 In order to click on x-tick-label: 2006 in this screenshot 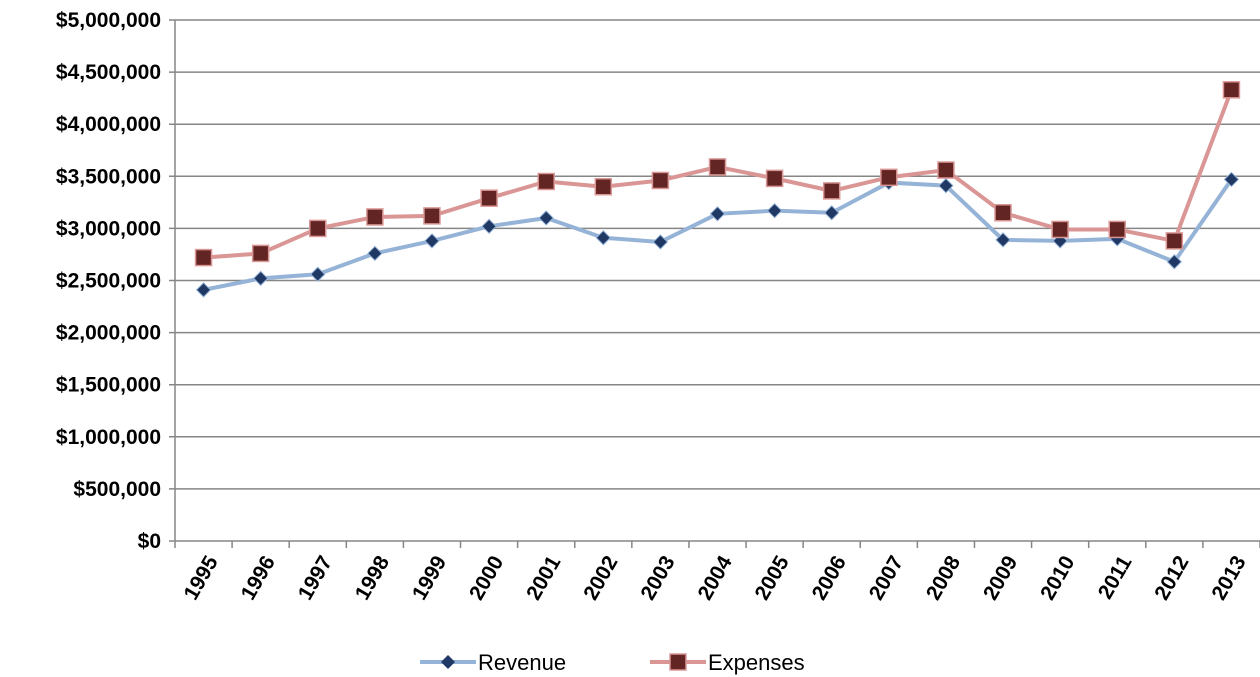, I will do `click(829, 578)`.